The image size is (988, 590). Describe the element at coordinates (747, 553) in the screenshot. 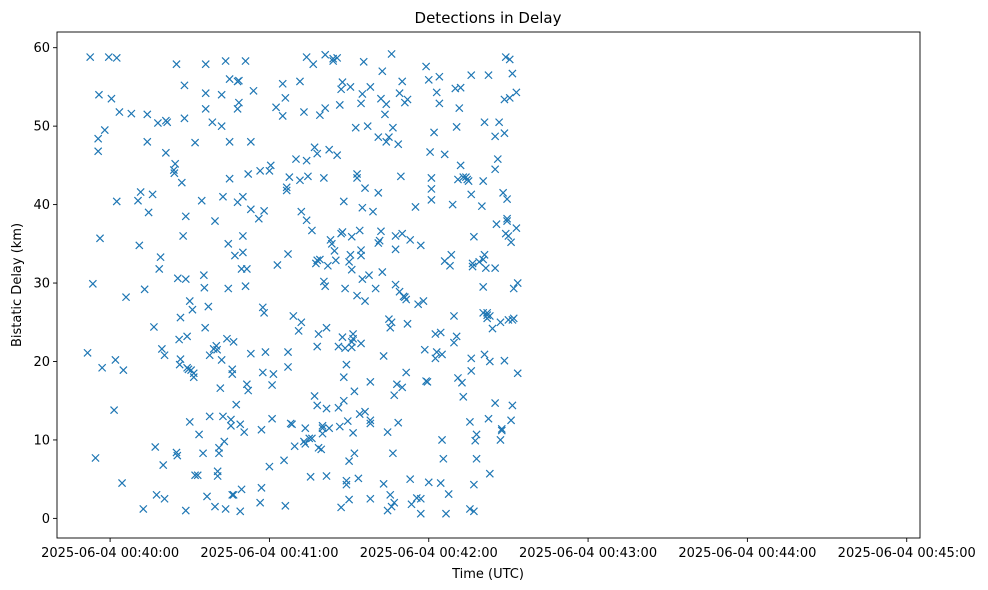

I see `x-tick-label: 2025-06-04 00:44:00` at that location.